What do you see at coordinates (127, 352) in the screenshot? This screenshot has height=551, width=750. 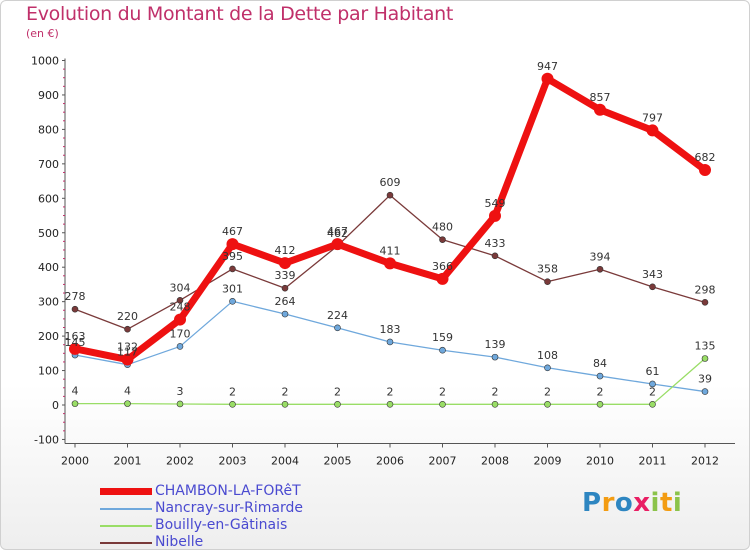 I see `data-label: 117` at bounding box center [127, 352].